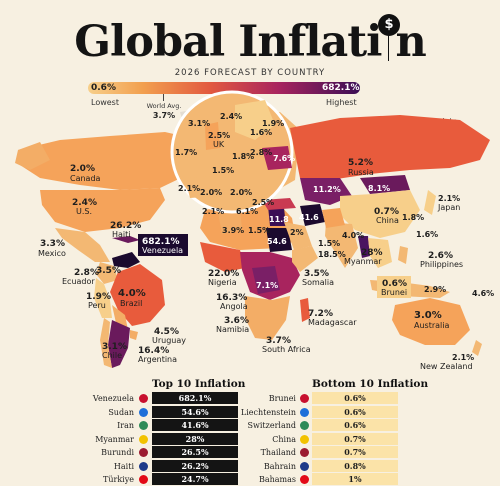  What do you see at coordinates (86, 273) in the screenshot?
I see `ecuador-value: 2.8%` at bounding box center [86, 273].